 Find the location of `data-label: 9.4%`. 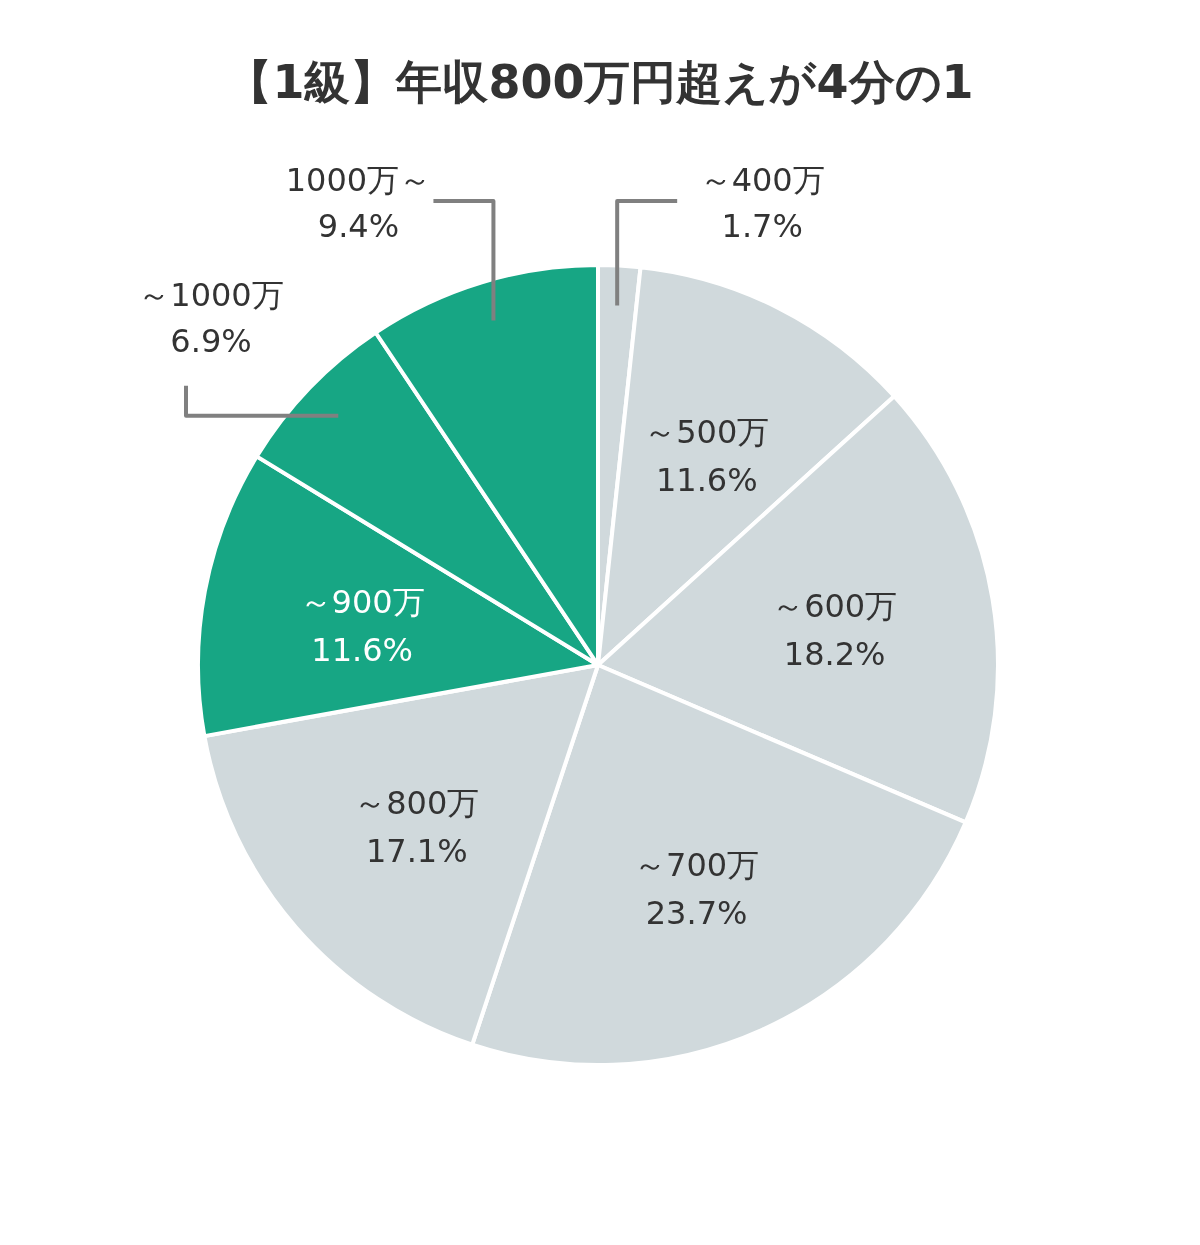

data-label: 9.4% is located at coordinates (358, 226).